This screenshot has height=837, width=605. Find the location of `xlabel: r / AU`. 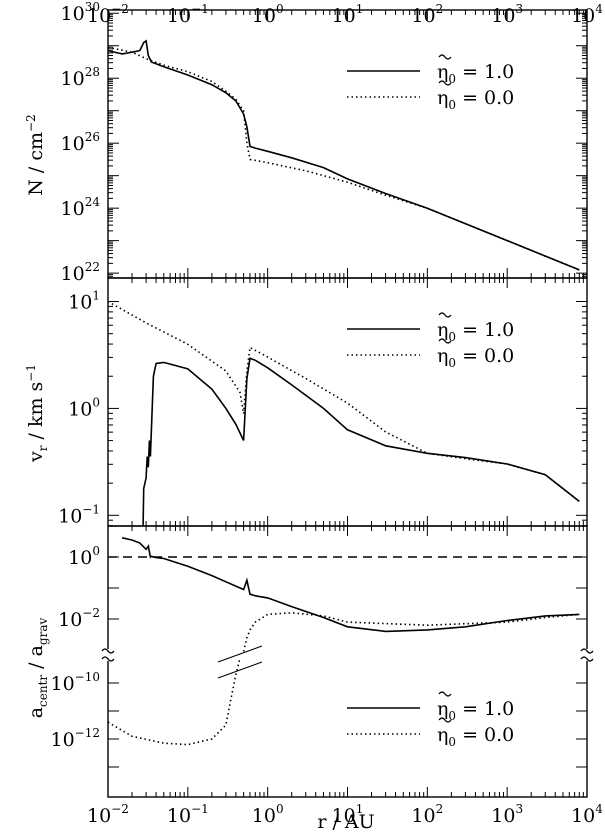

xlabel: r / AU is located at coordinates (345, 822).